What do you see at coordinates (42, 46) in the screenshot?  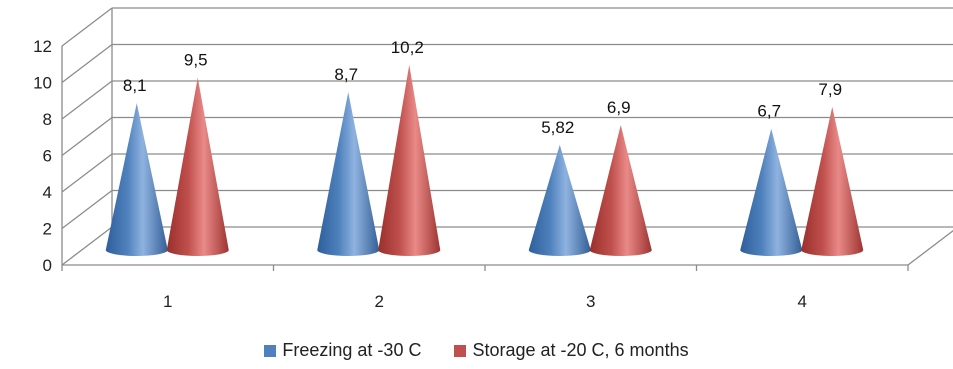 I see `y-tick-label: 12` at bounding box center [42, 46].